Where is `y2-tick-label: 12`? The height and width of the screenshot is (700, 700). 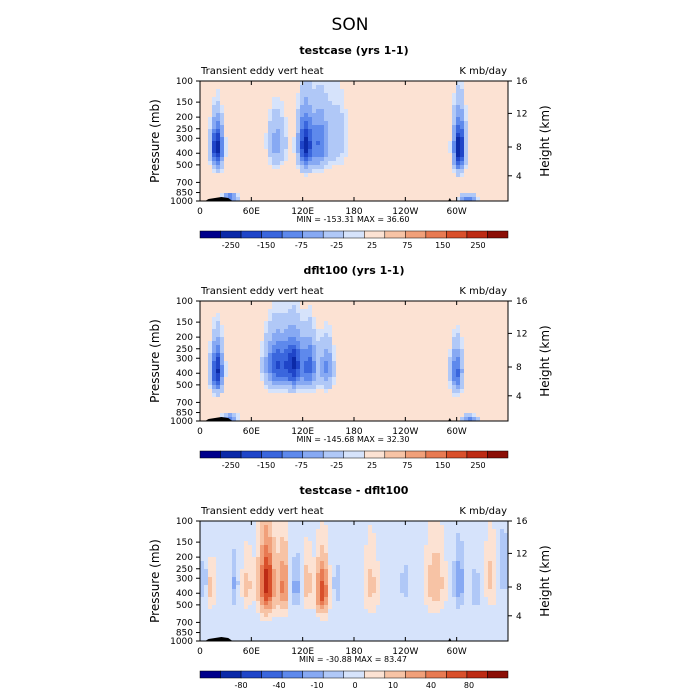 y2-tick-label: 12 is located at coordinates (521, 554).